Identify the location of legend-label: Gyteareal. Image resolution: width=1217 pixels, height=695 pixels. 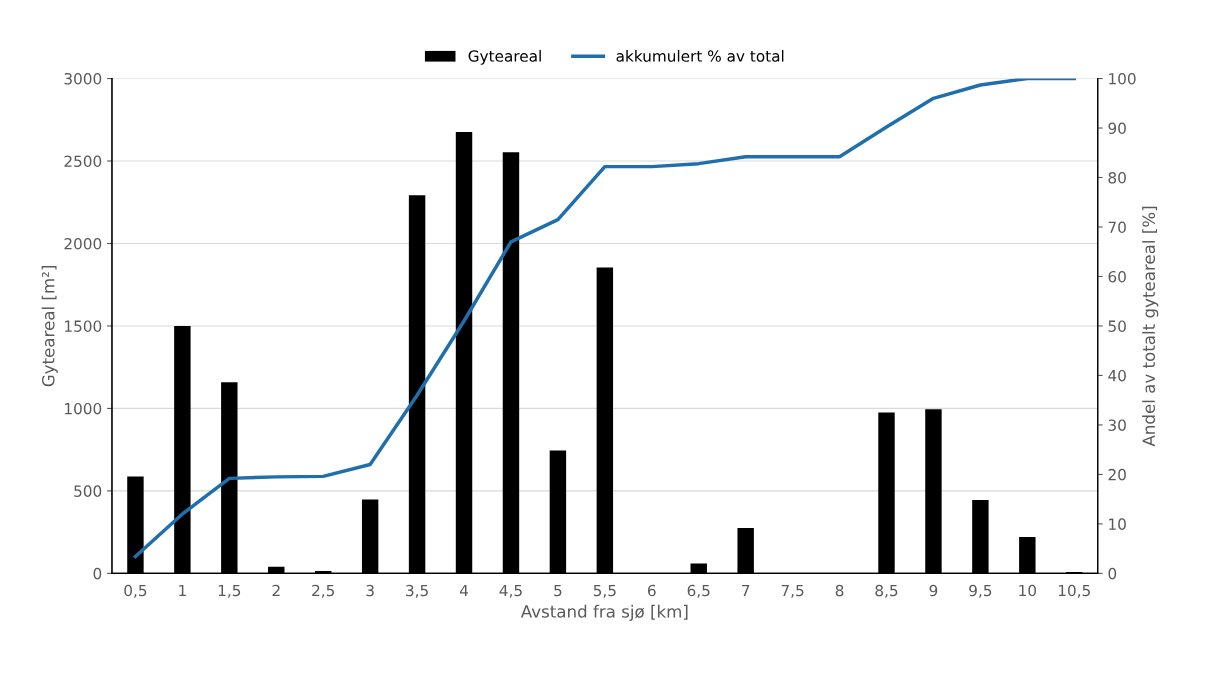
(504, 57).